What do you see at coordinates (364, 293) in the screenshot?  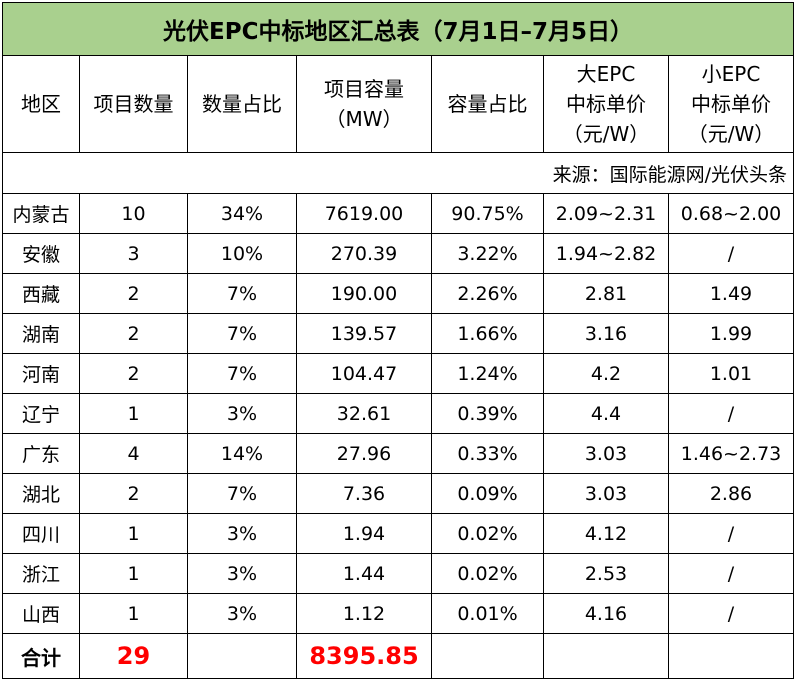 I see `capacity-cell: 190.00` at bounding box center [364, 293].